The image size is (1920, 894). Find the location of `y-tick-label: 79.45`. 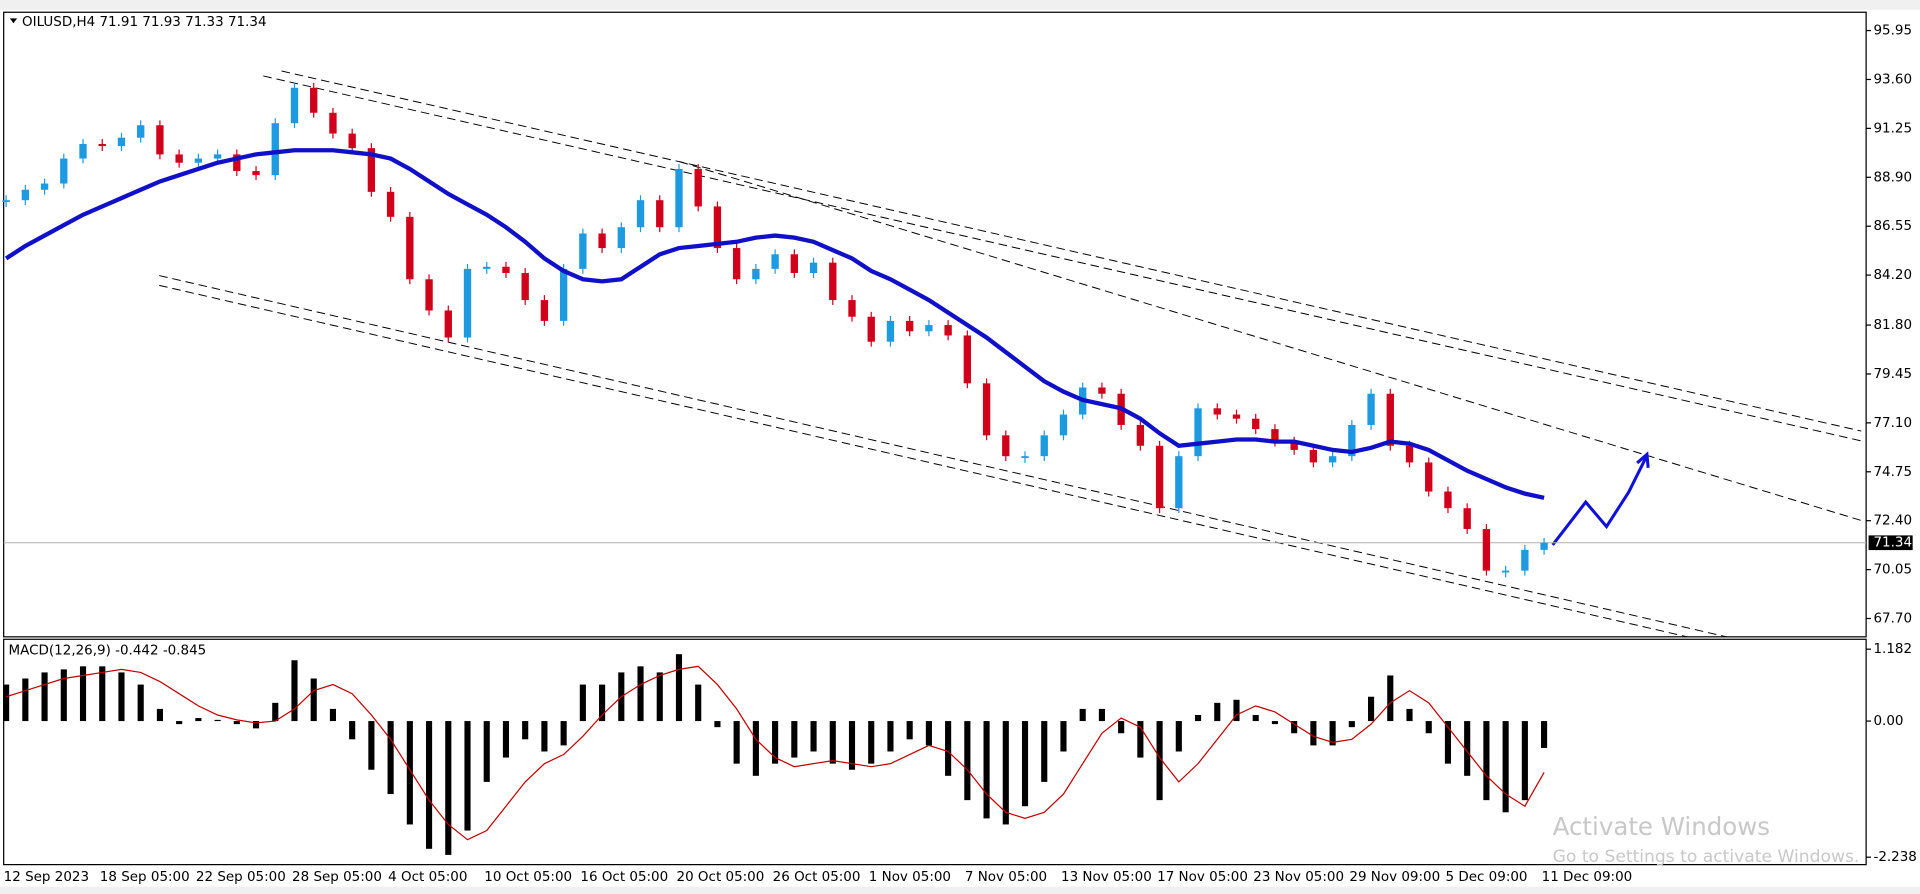

y-tick-label: 79.45 is located at coordinates (1892, 374).